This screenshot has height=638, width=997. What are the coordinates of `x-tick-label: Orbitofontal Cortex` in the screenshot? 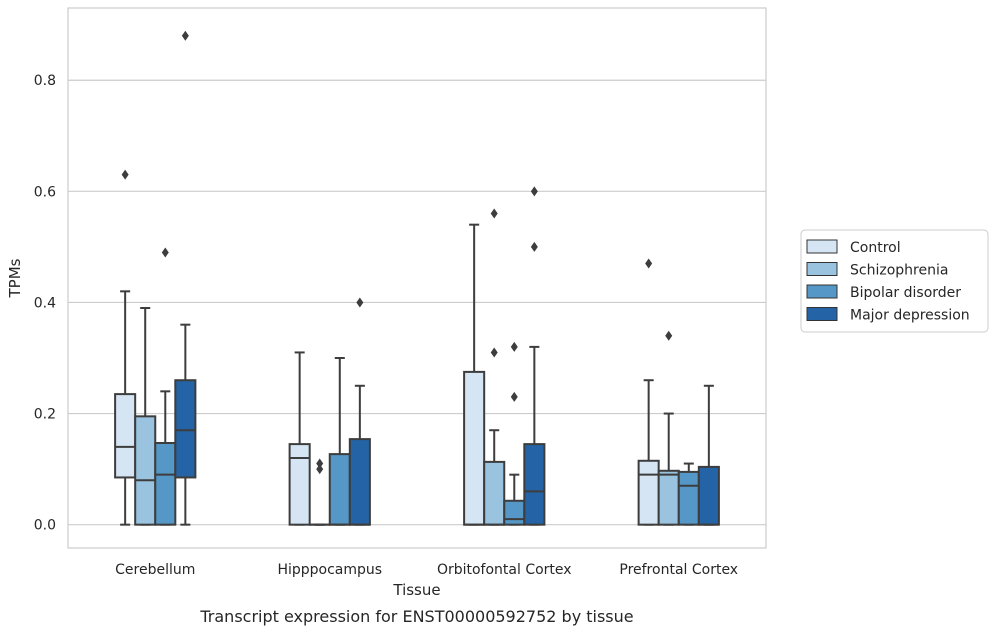 It's located at (504, 570).